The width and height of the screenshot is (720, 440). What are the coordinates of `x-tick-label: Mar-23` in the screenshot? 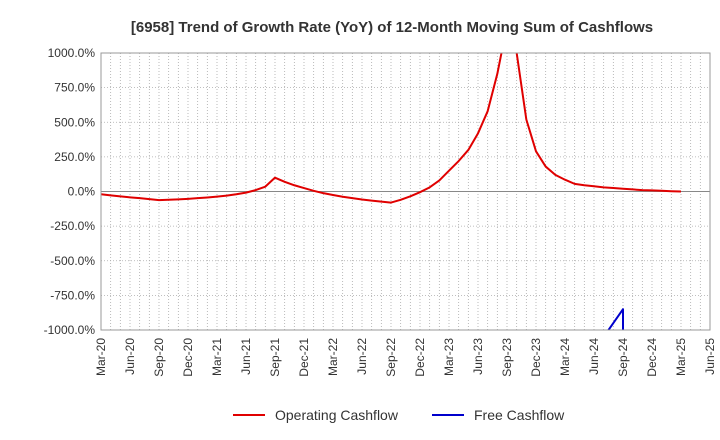 It's located at (449, 357).